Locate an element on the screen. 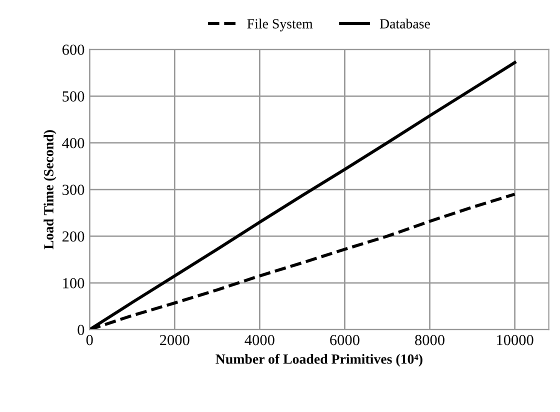  x-tick-label: 6000 is located at coordinates (345, 340).